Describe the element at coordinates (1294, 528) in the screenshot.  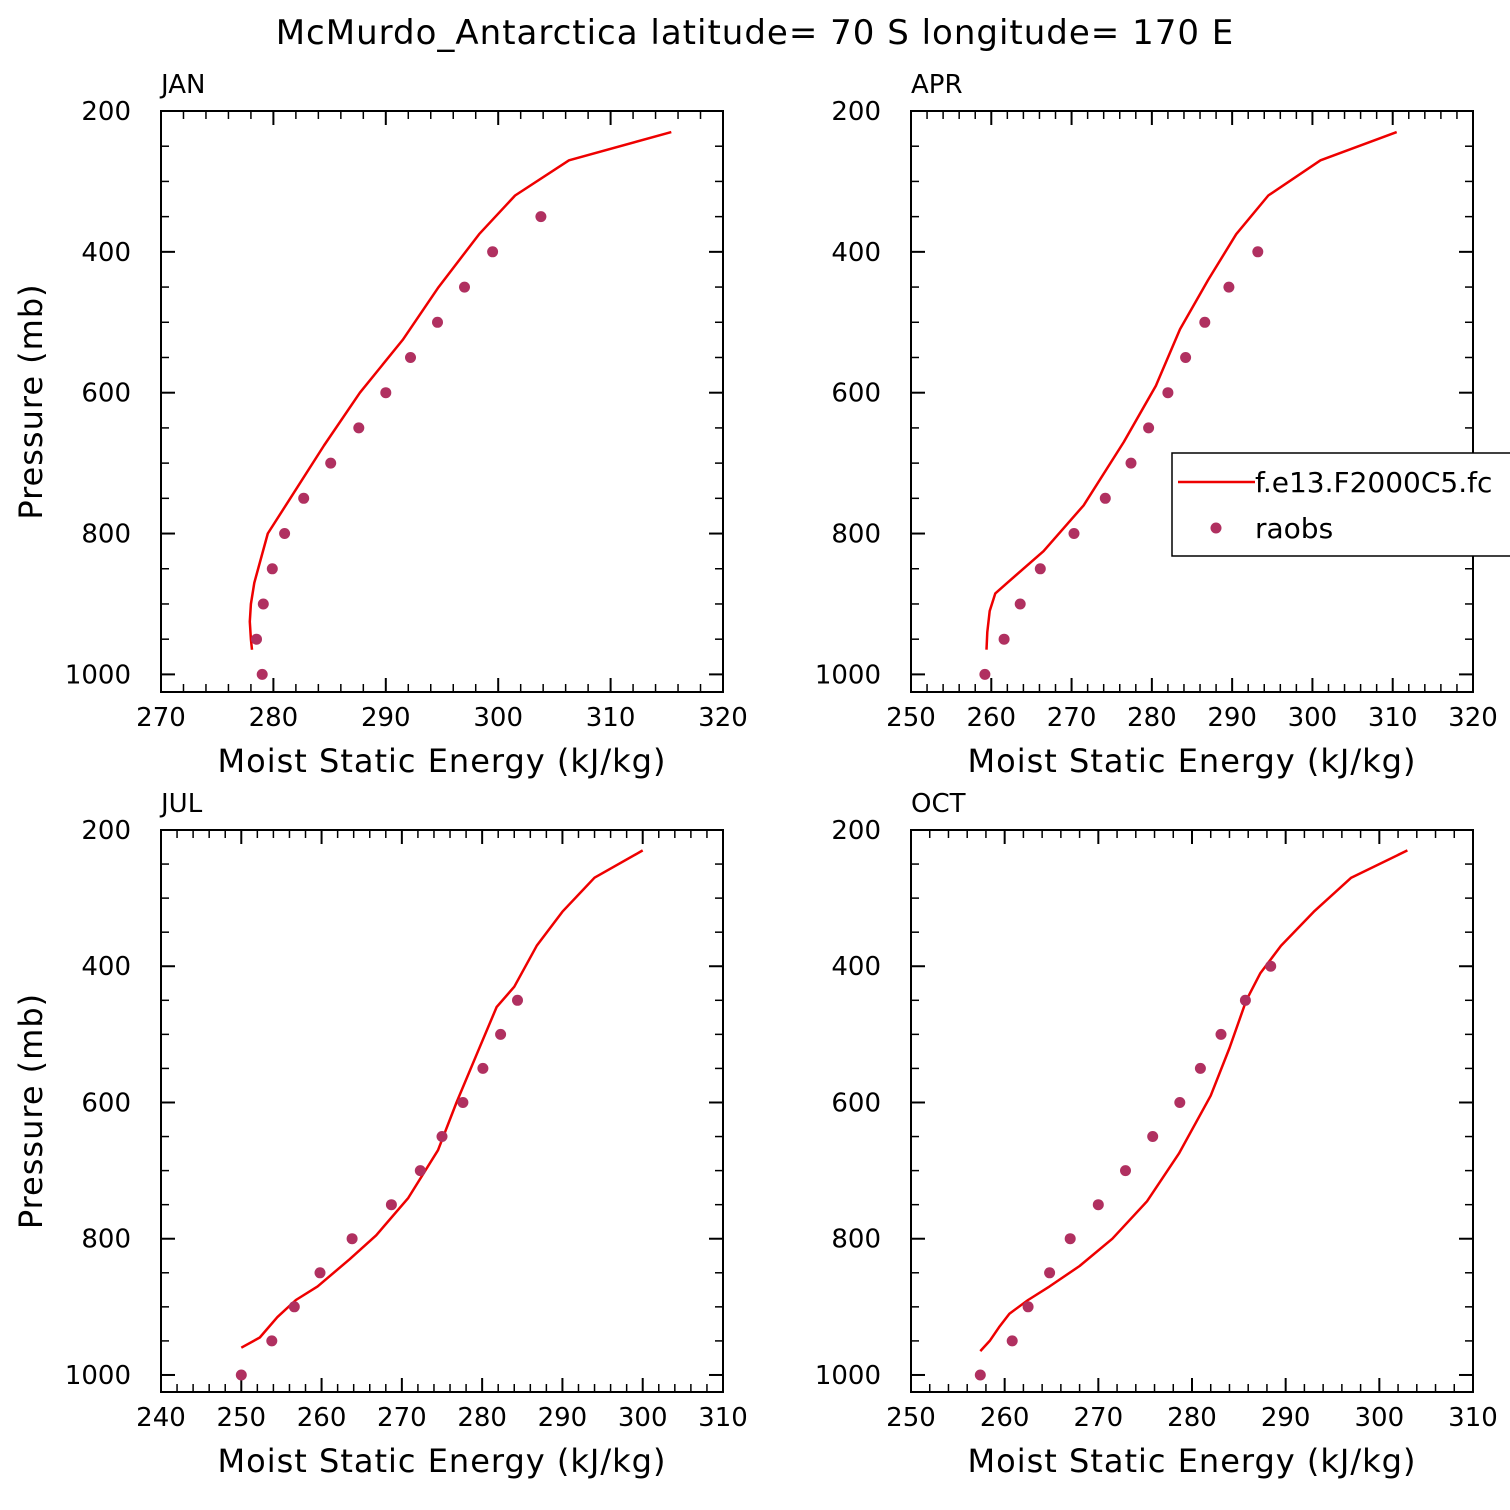
I see `legend-obs-label: raobs` at that location.